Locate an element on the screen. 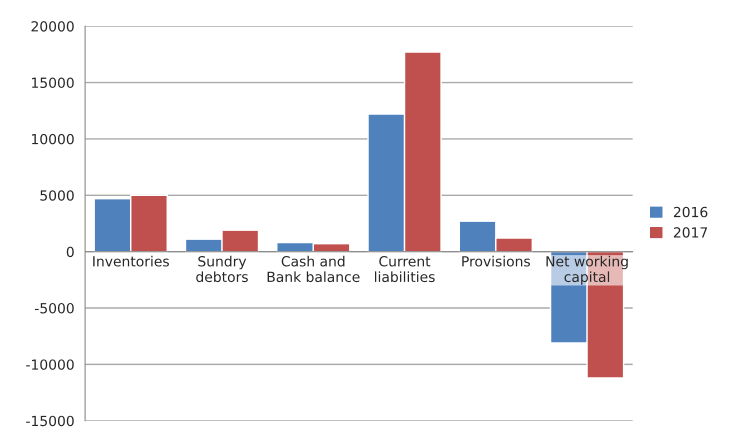  legend-label: 2016 is located at coordinates (691, 212).